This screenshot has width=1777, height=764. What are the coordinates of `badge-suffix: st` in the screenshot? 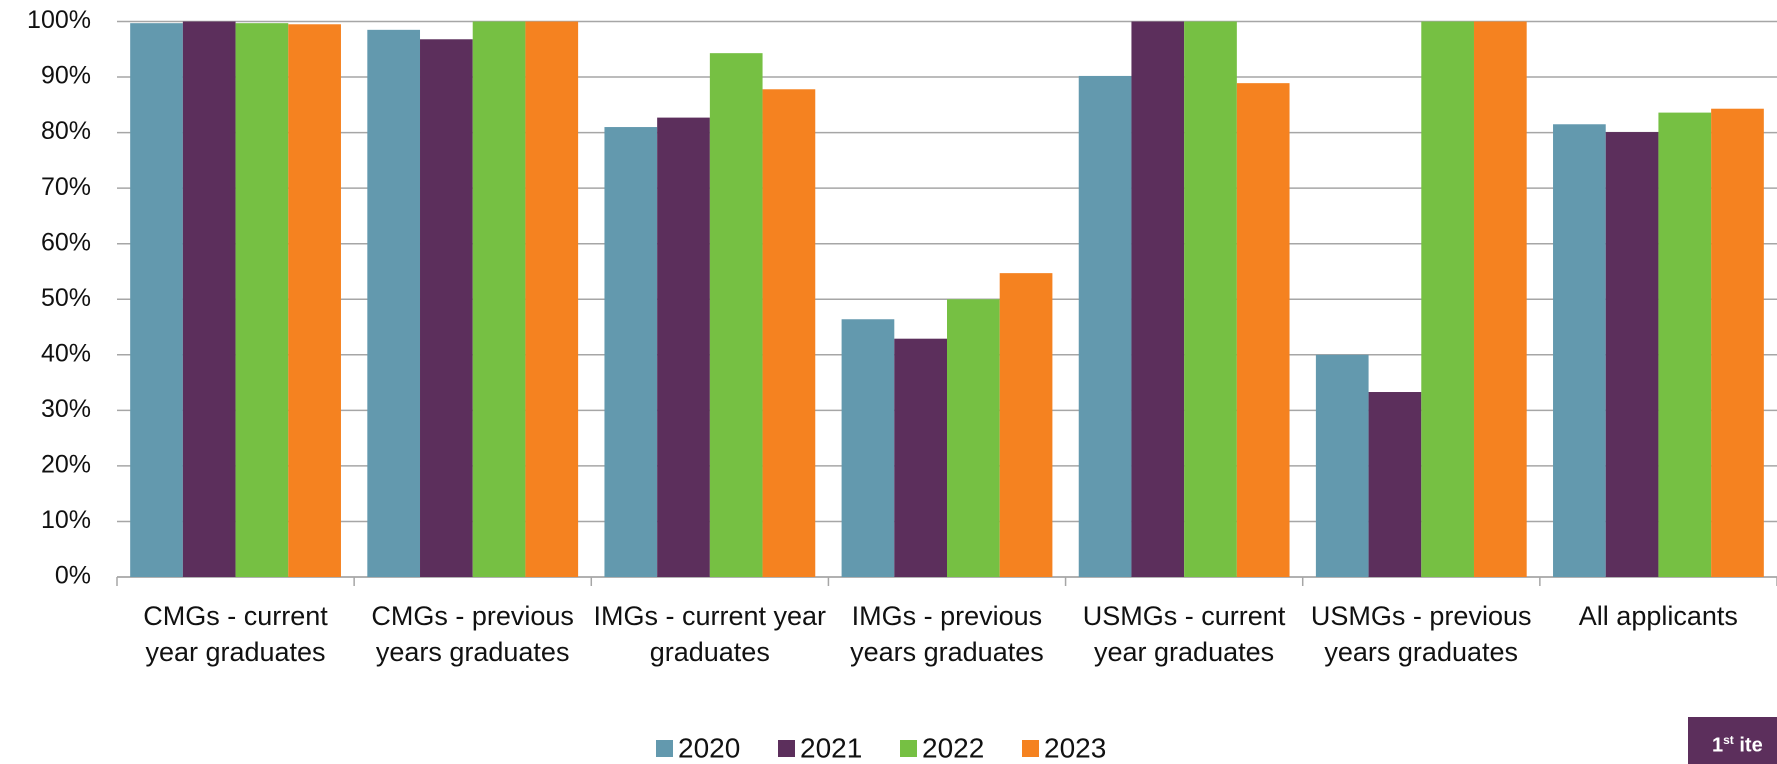 It's located at (1728, 740).